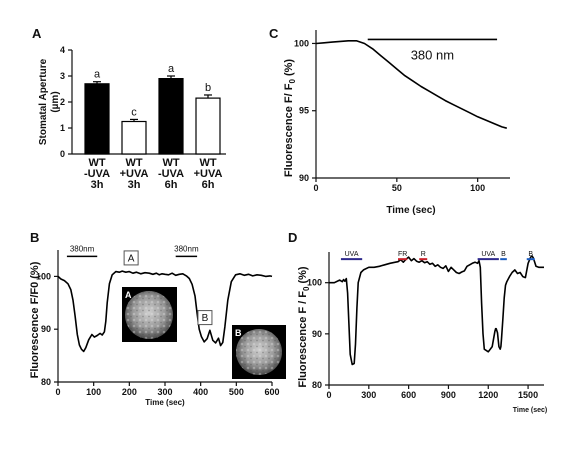 The width and height of the screenshot is (568, 464). I want to click on panel-d-ylabel-main: Fluorescence F / F, so click(303, 339).